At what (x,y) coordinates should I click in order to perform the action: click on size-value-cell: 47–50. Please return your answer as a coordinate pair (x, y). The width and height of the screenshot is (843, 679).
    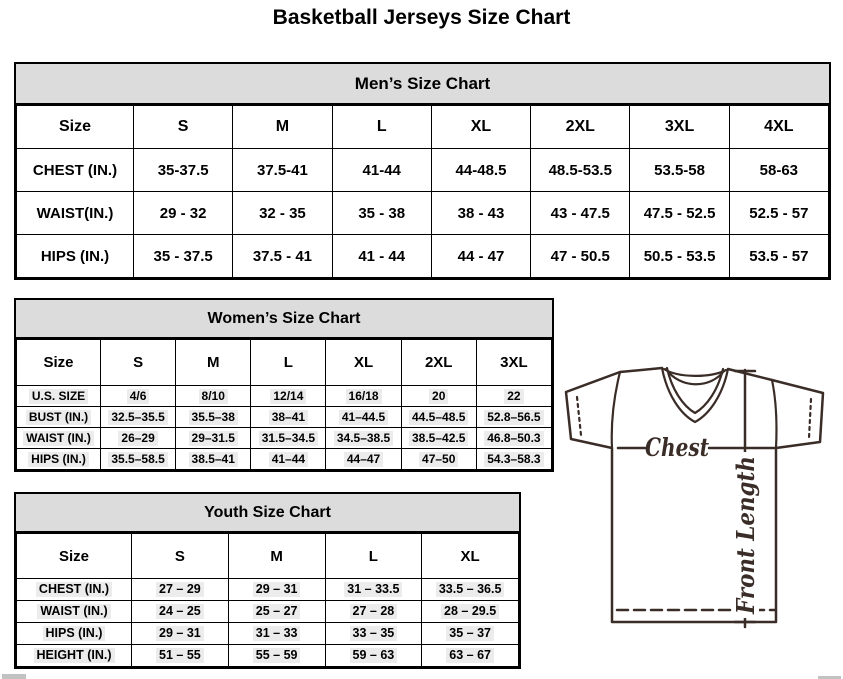
    Looking at the image, I should click on (438, 459).